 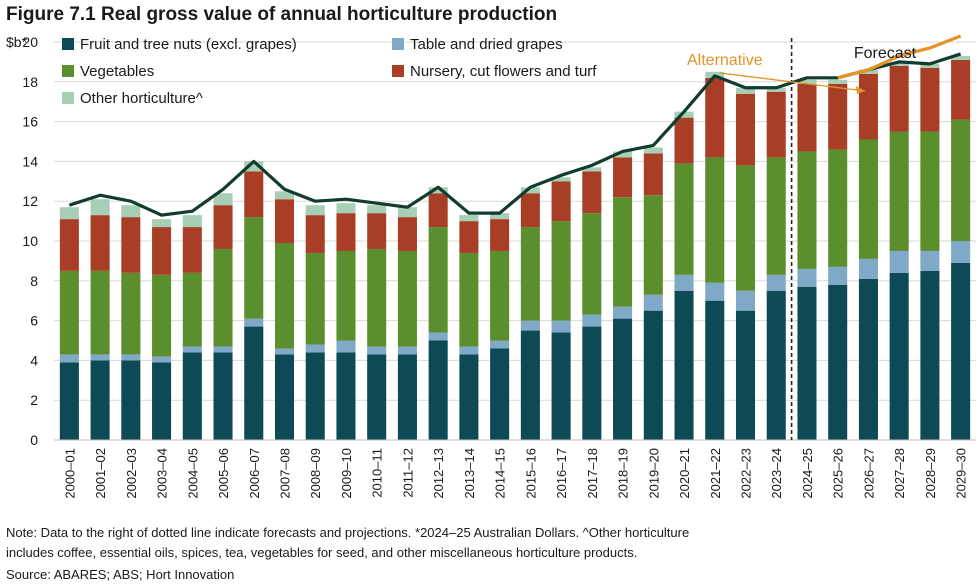 What do you see at coordinates (34, 281) in the screenshot?
I see `y-tick-label: 8` at bounding box center [34, 281].